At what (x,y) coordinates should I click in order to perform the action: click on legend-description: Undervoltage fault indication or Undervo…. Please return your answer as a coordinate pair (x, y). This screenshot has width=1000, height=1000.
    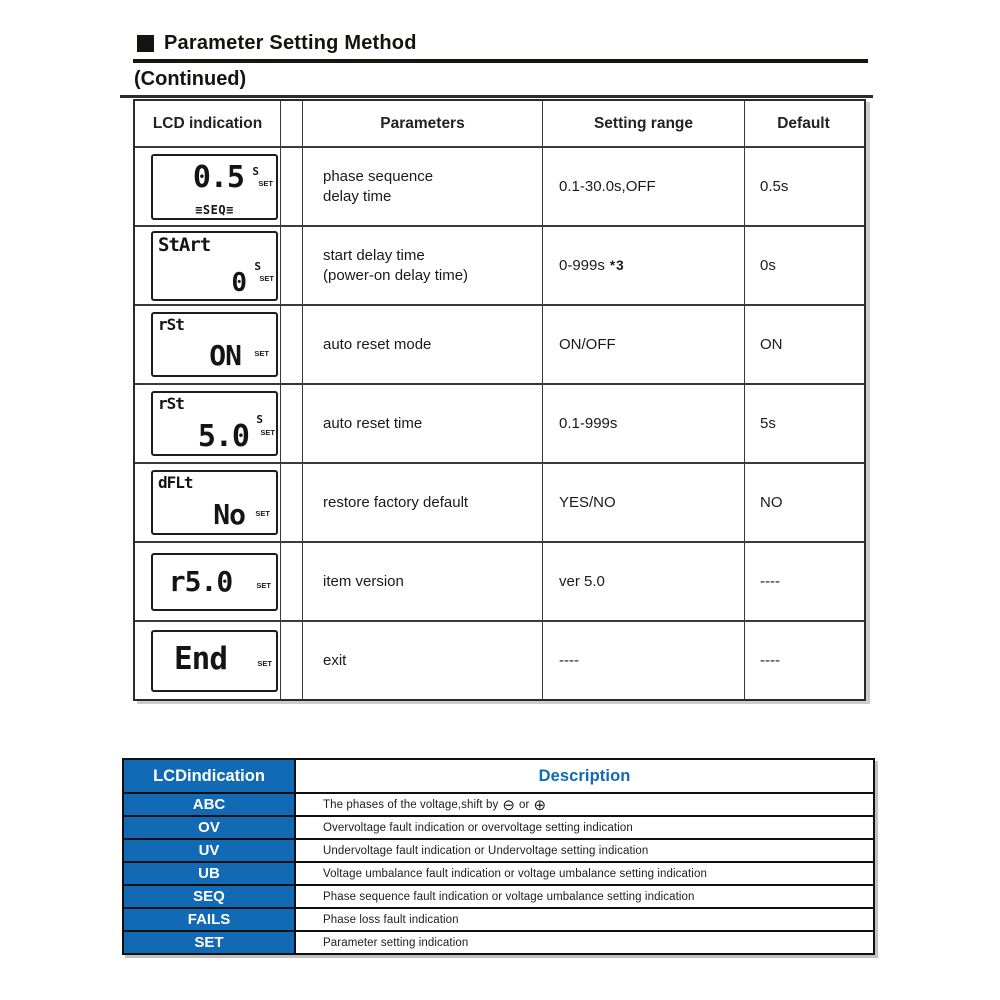
    Looking at the image, I should click on (583, 850).